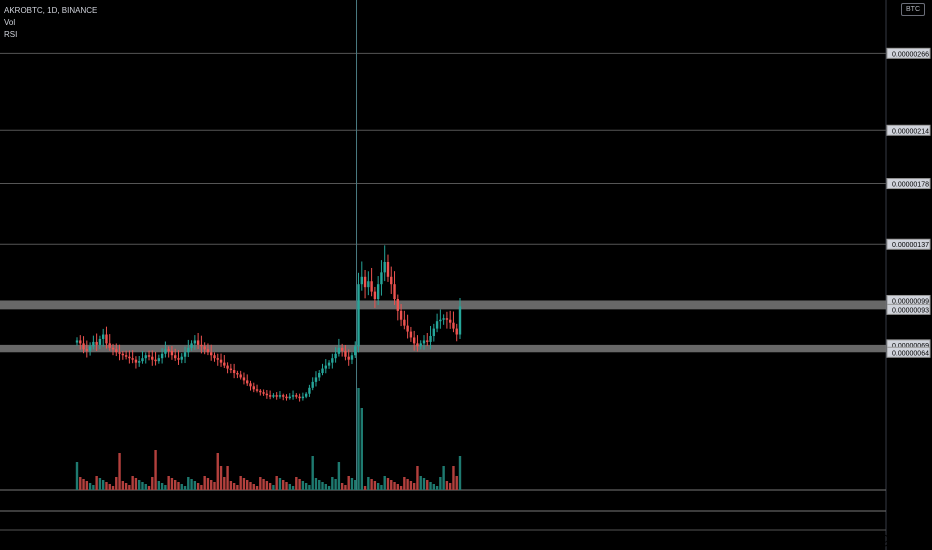  I want to click on y-tick-label: 0.00000280, so click(912, 31).